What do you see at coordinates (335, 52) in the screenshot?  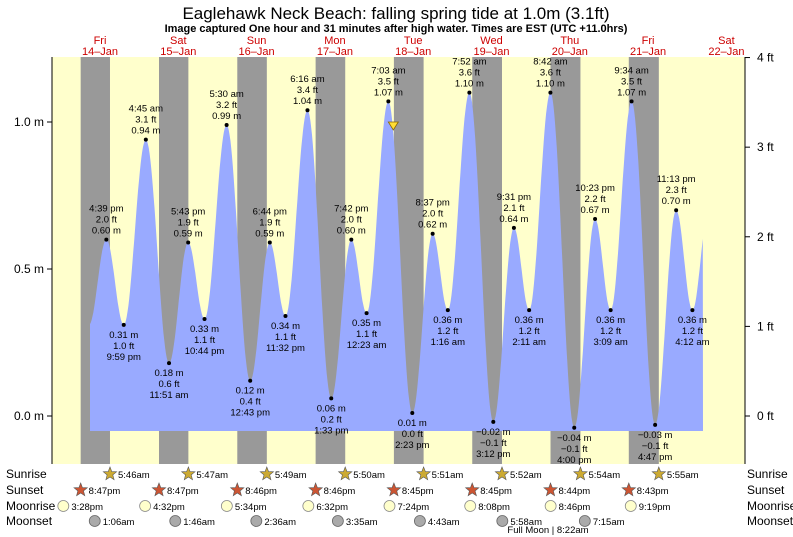 I see `day-date: 17–Jan` at bounding box center [335, 52].